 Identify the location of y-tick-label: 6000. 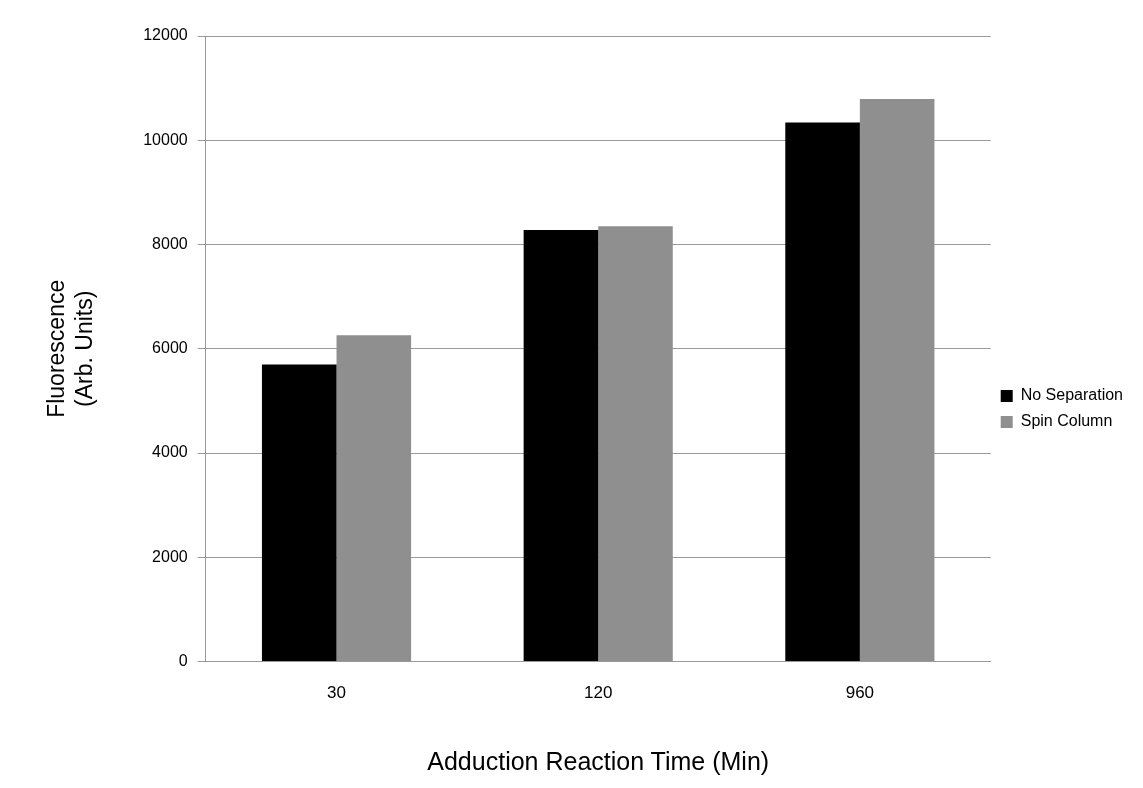
(170, 348).